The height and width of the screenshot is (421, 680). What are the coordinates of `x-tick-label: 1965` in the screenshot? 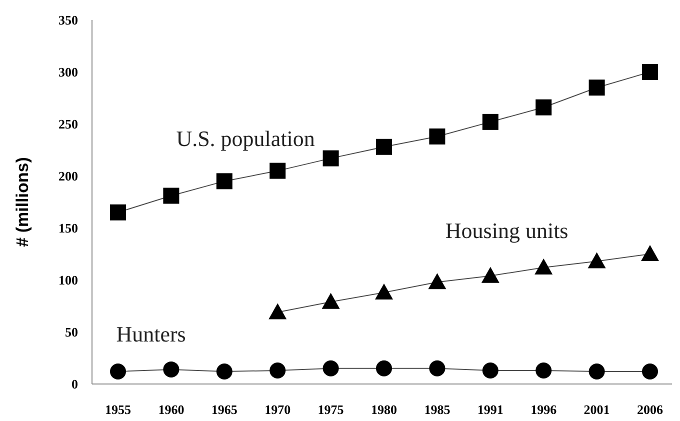 It's located at (224, 409).